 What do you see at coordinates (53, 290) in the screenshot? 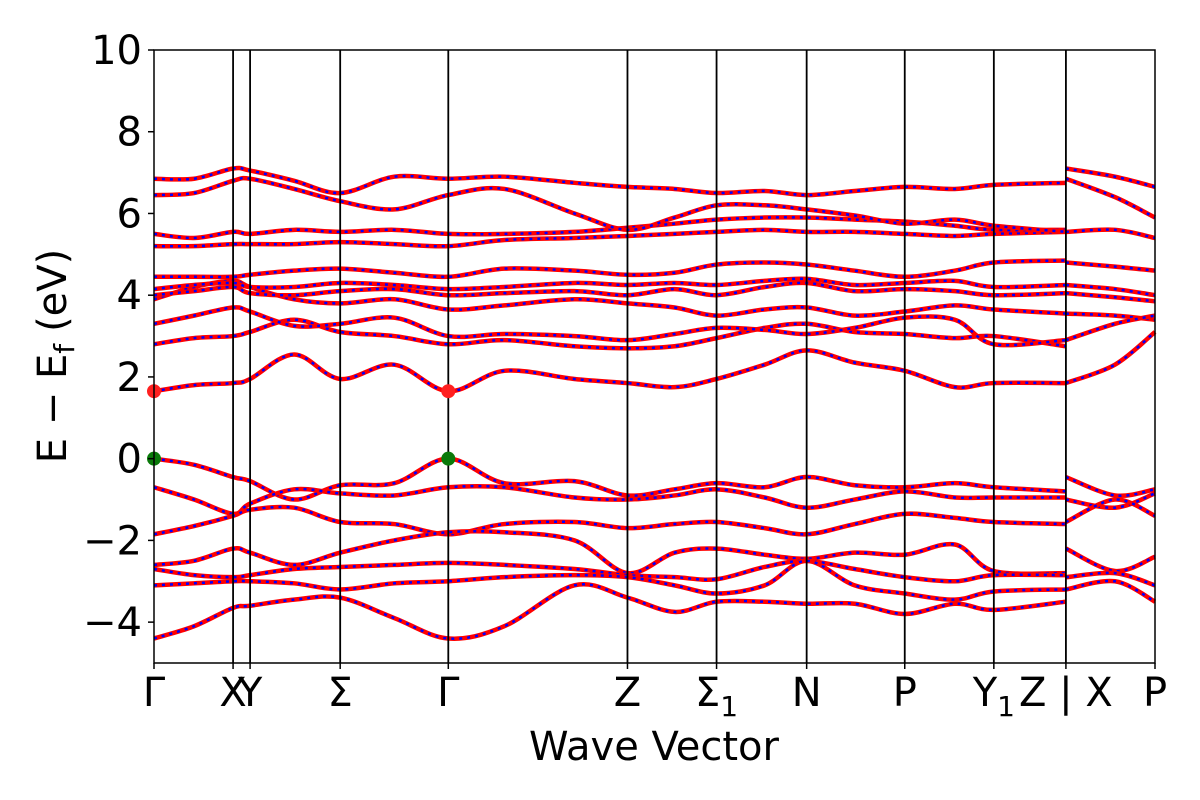
I see `y-axis-title-units: (eV)` at bounding box center [53, 290].